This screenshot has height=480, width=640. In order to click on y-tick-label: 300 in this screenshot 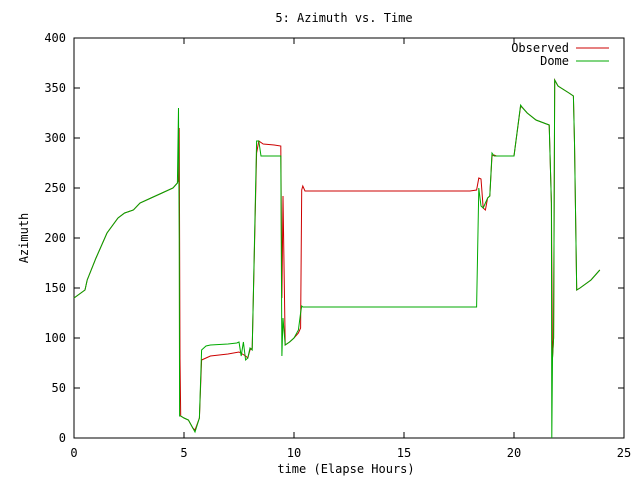, I will do `click(55, 138)`.